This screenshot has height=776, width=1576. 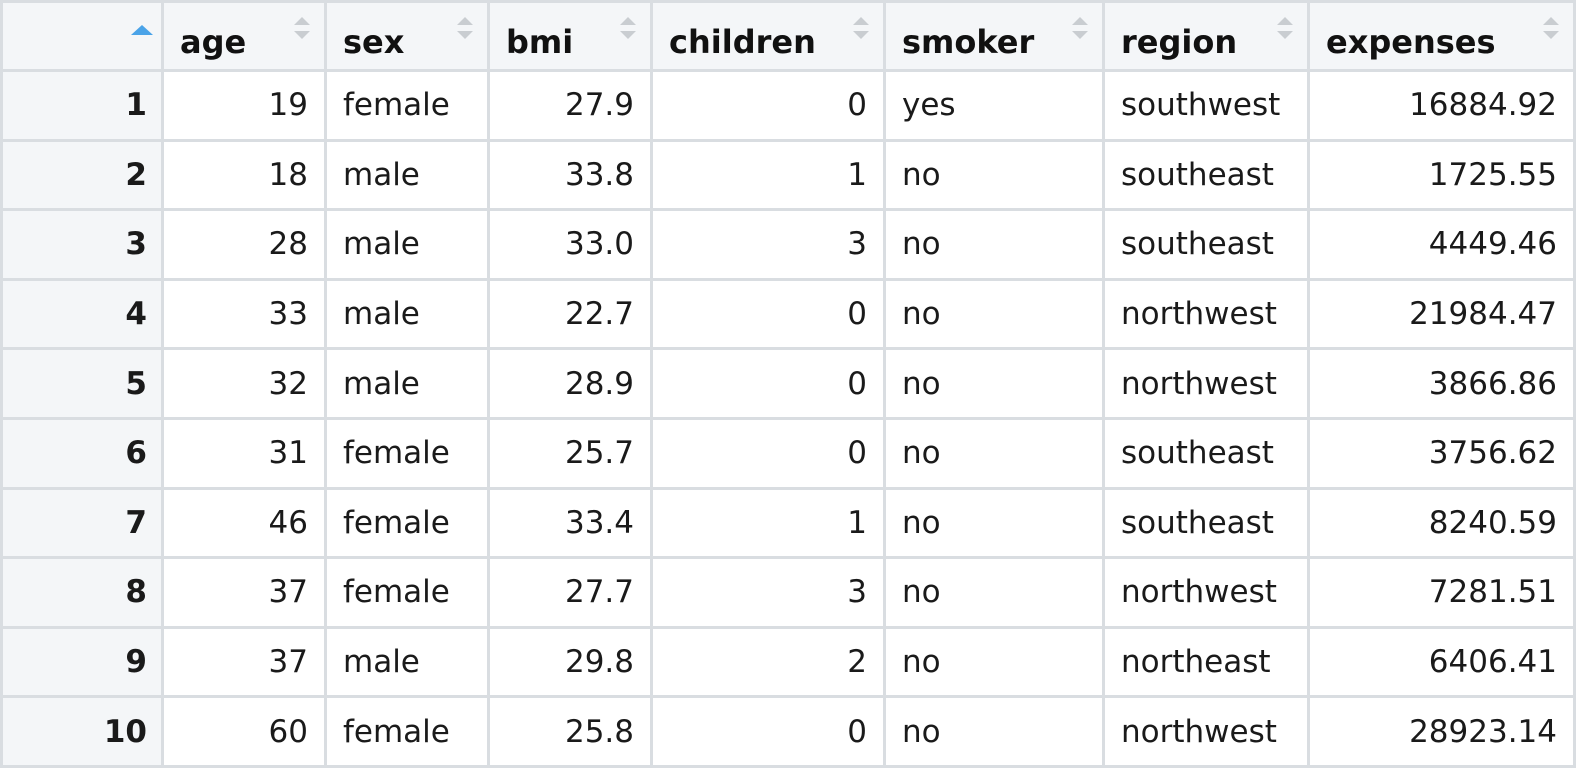 I want to click on cell-bmi: 25.8, so click(x=571, y=733).